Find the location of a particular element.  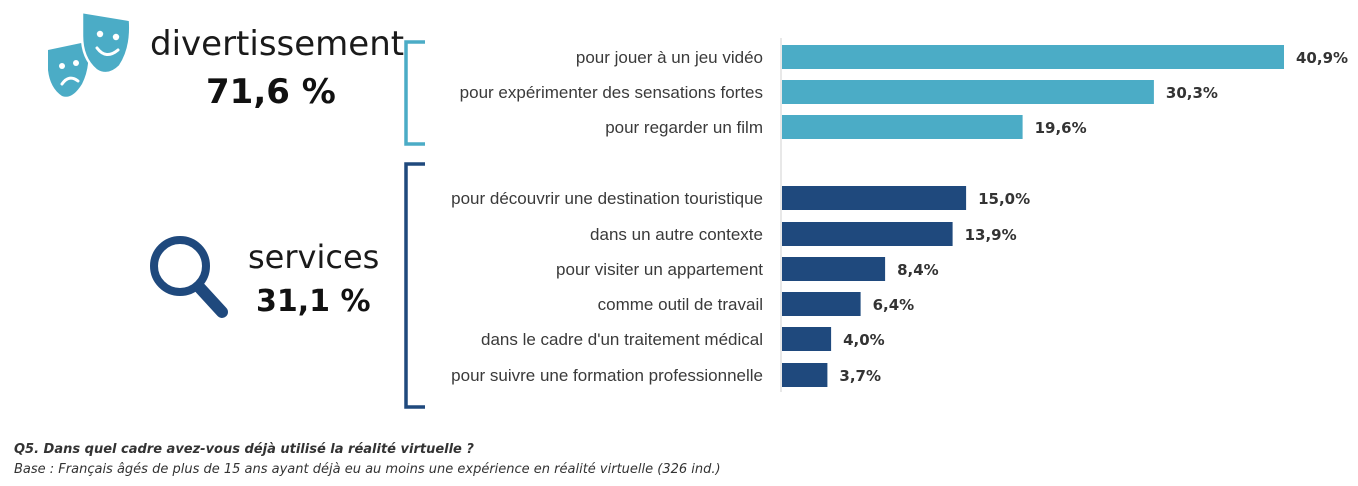

value-label-8: 4,0% is located at coordinates (864, 340).